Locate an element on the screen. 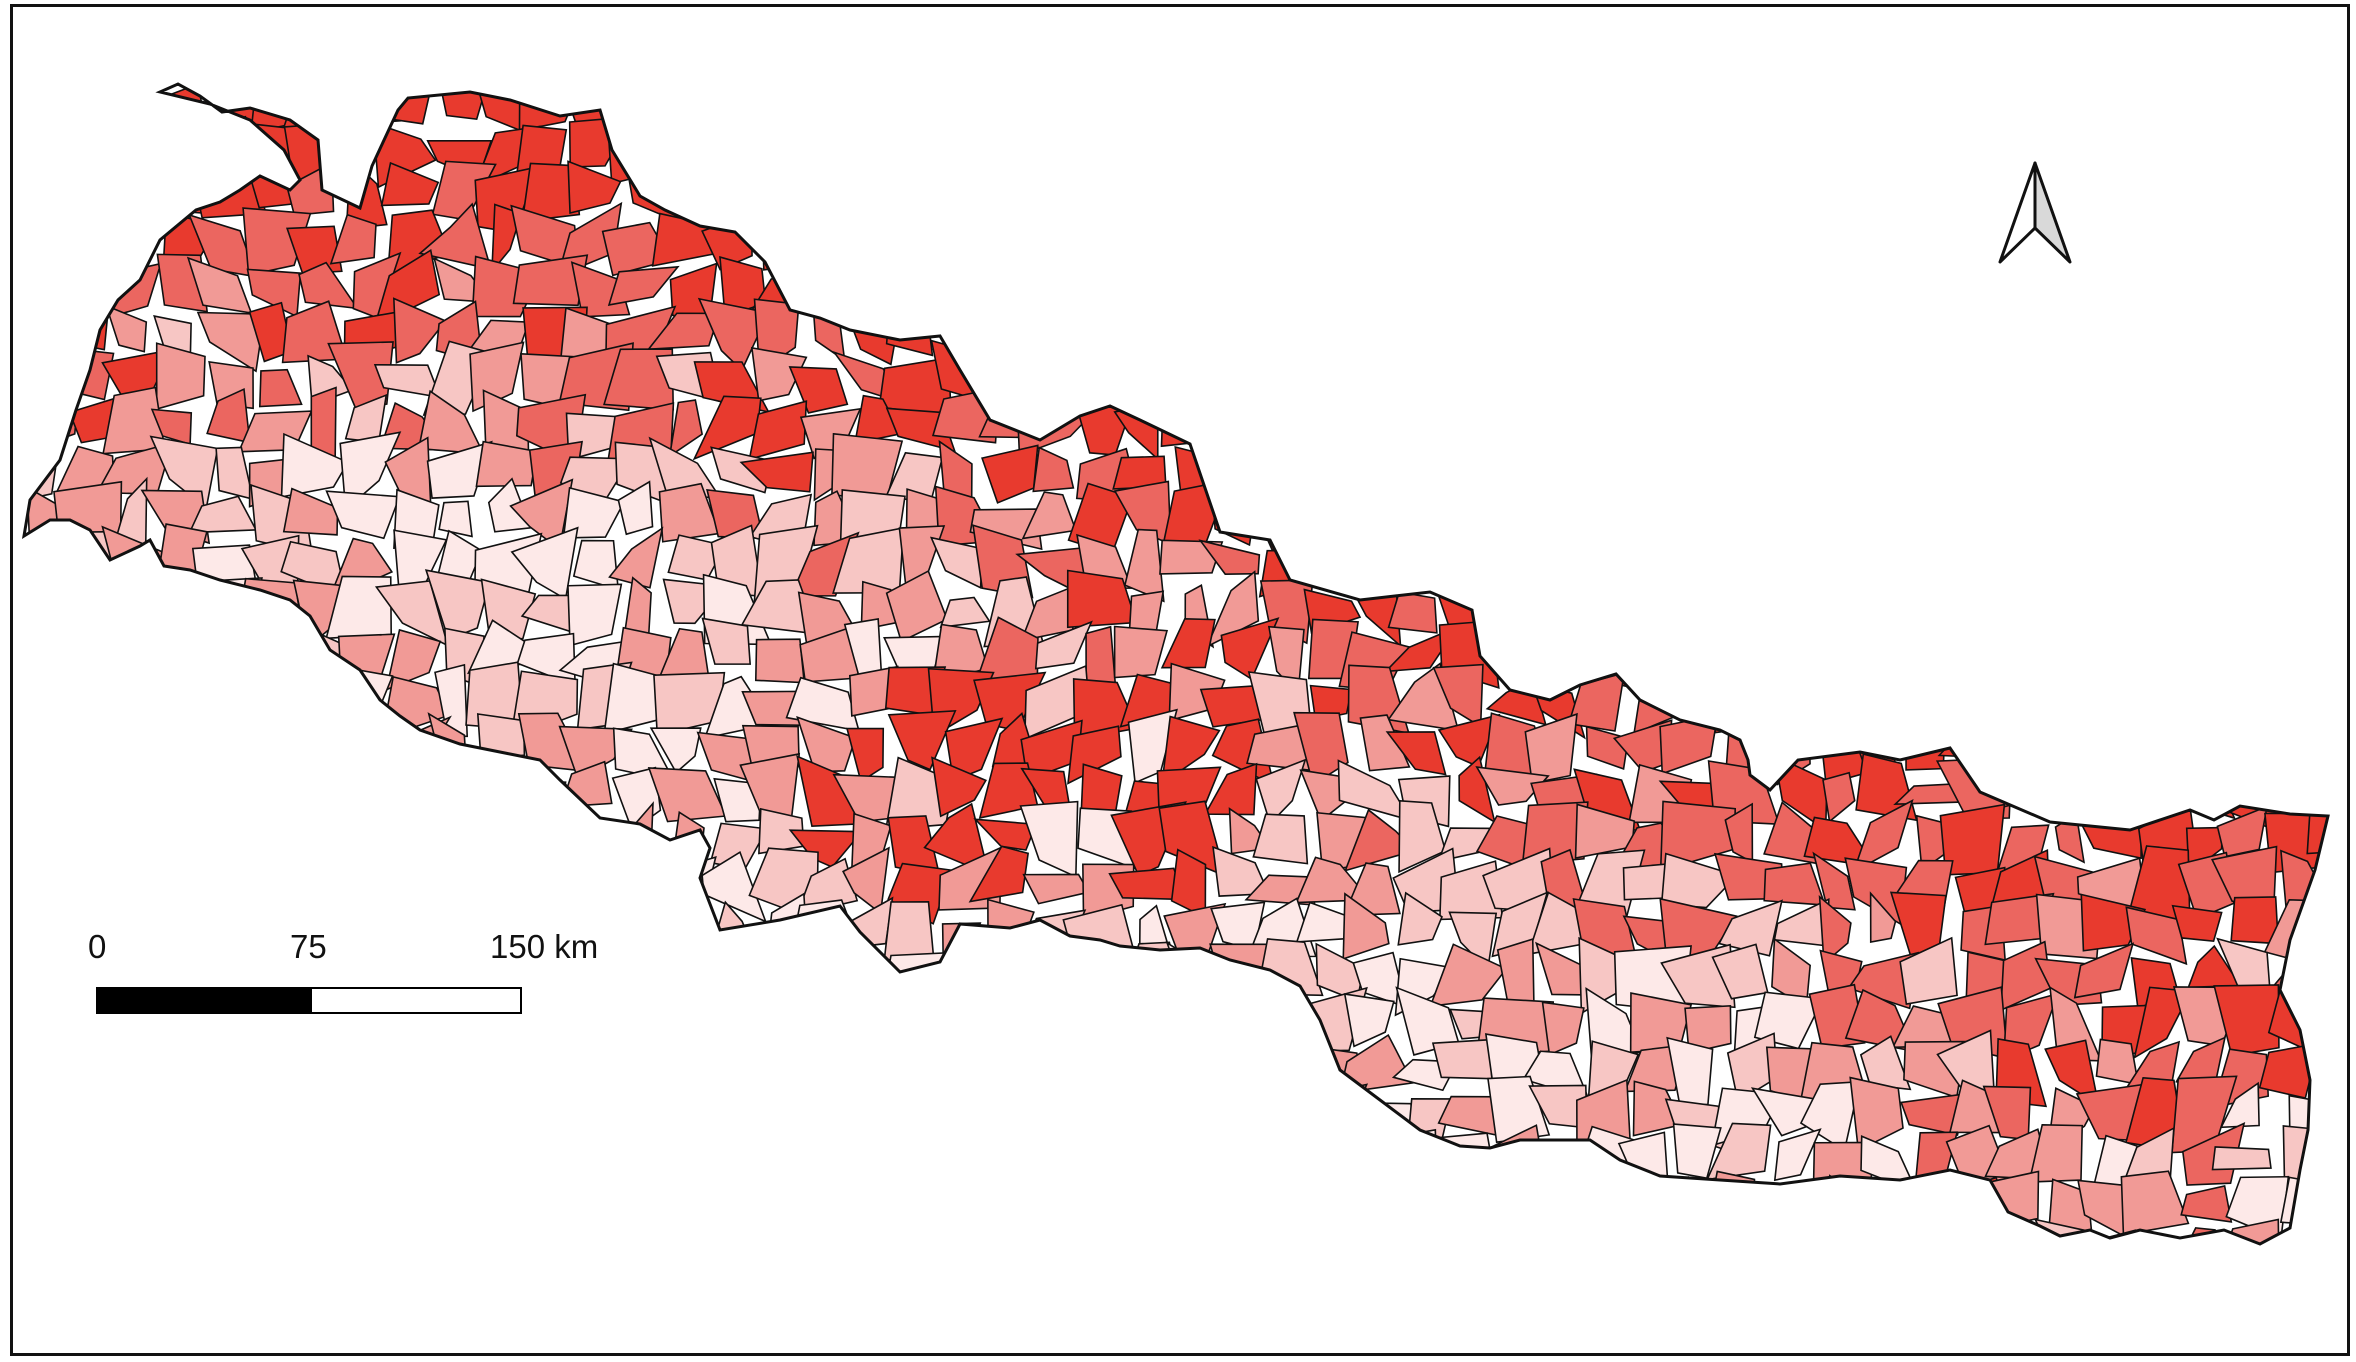  scale-bar is located at coordinates (309, 1000).